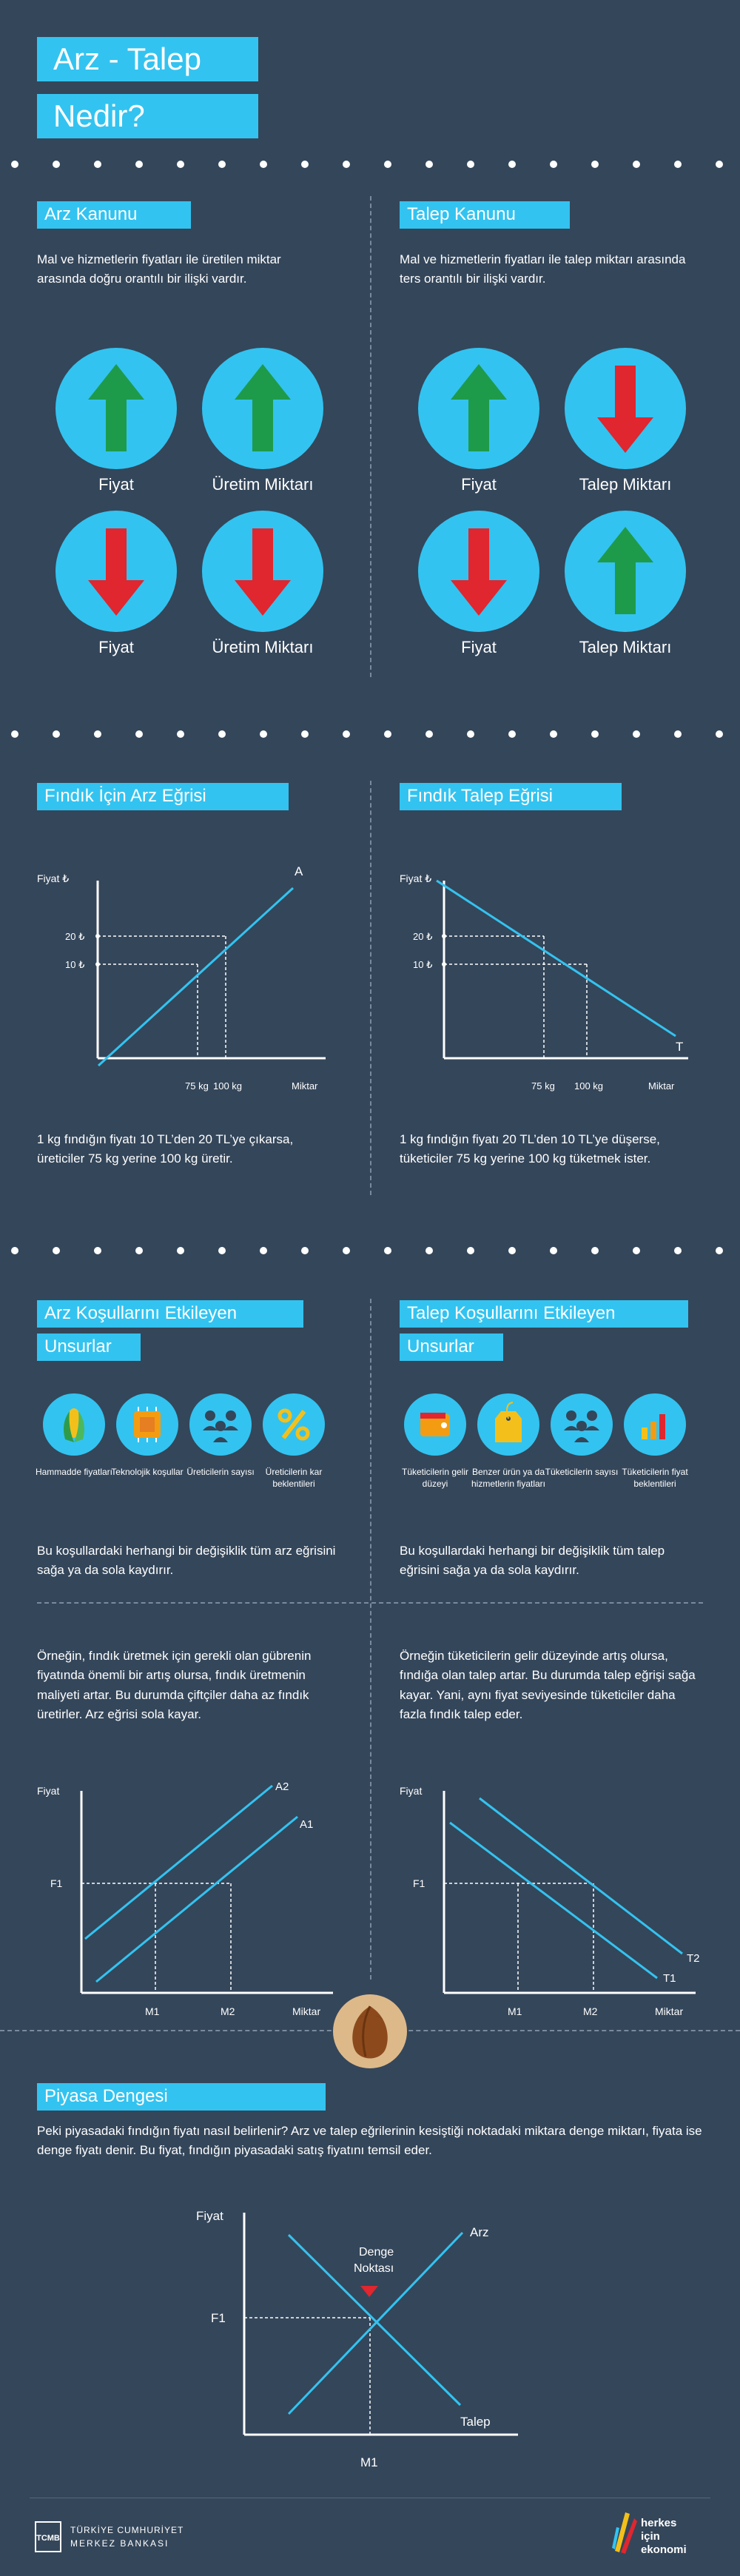 The height and width of the screenshot is (2576, 740). Describe the element at coordinates (228, 2011) in the screenshot. I see `x-tick-label: M2` at that location.